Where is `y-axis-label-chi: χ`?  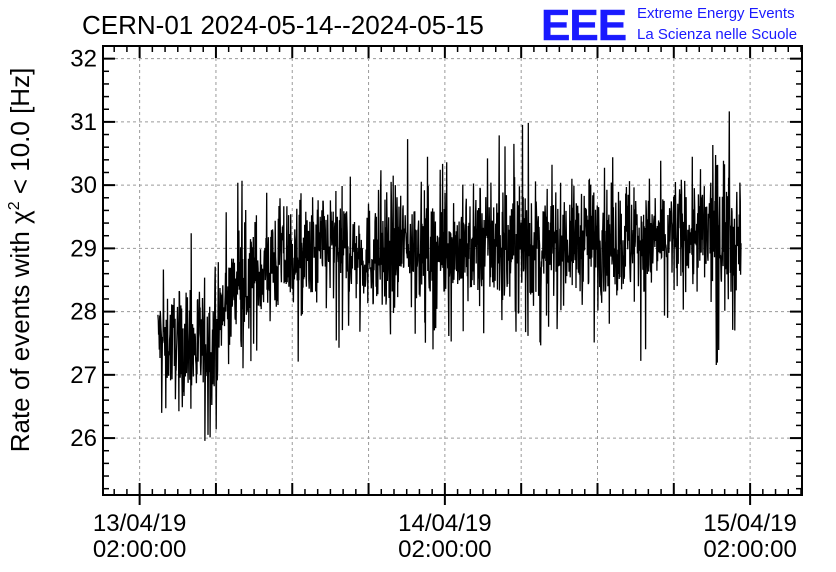 y-axis-label-chi: χ is located at coordinates (20, 217).